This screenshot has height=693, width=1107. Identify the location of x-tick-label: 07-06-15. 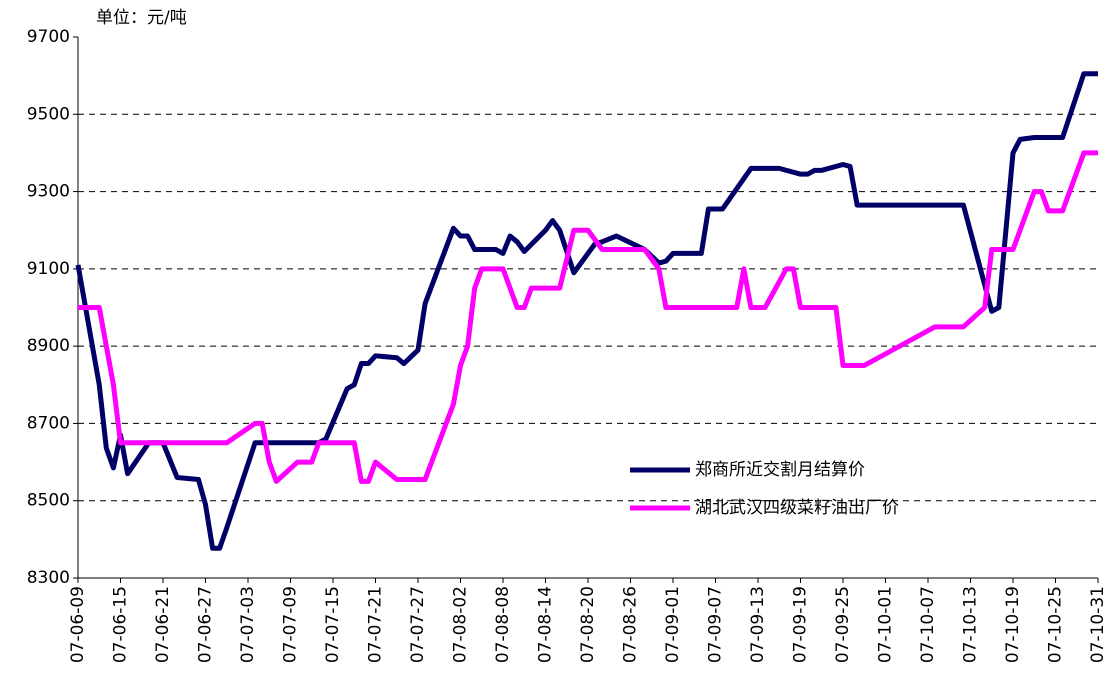
(121, 624).